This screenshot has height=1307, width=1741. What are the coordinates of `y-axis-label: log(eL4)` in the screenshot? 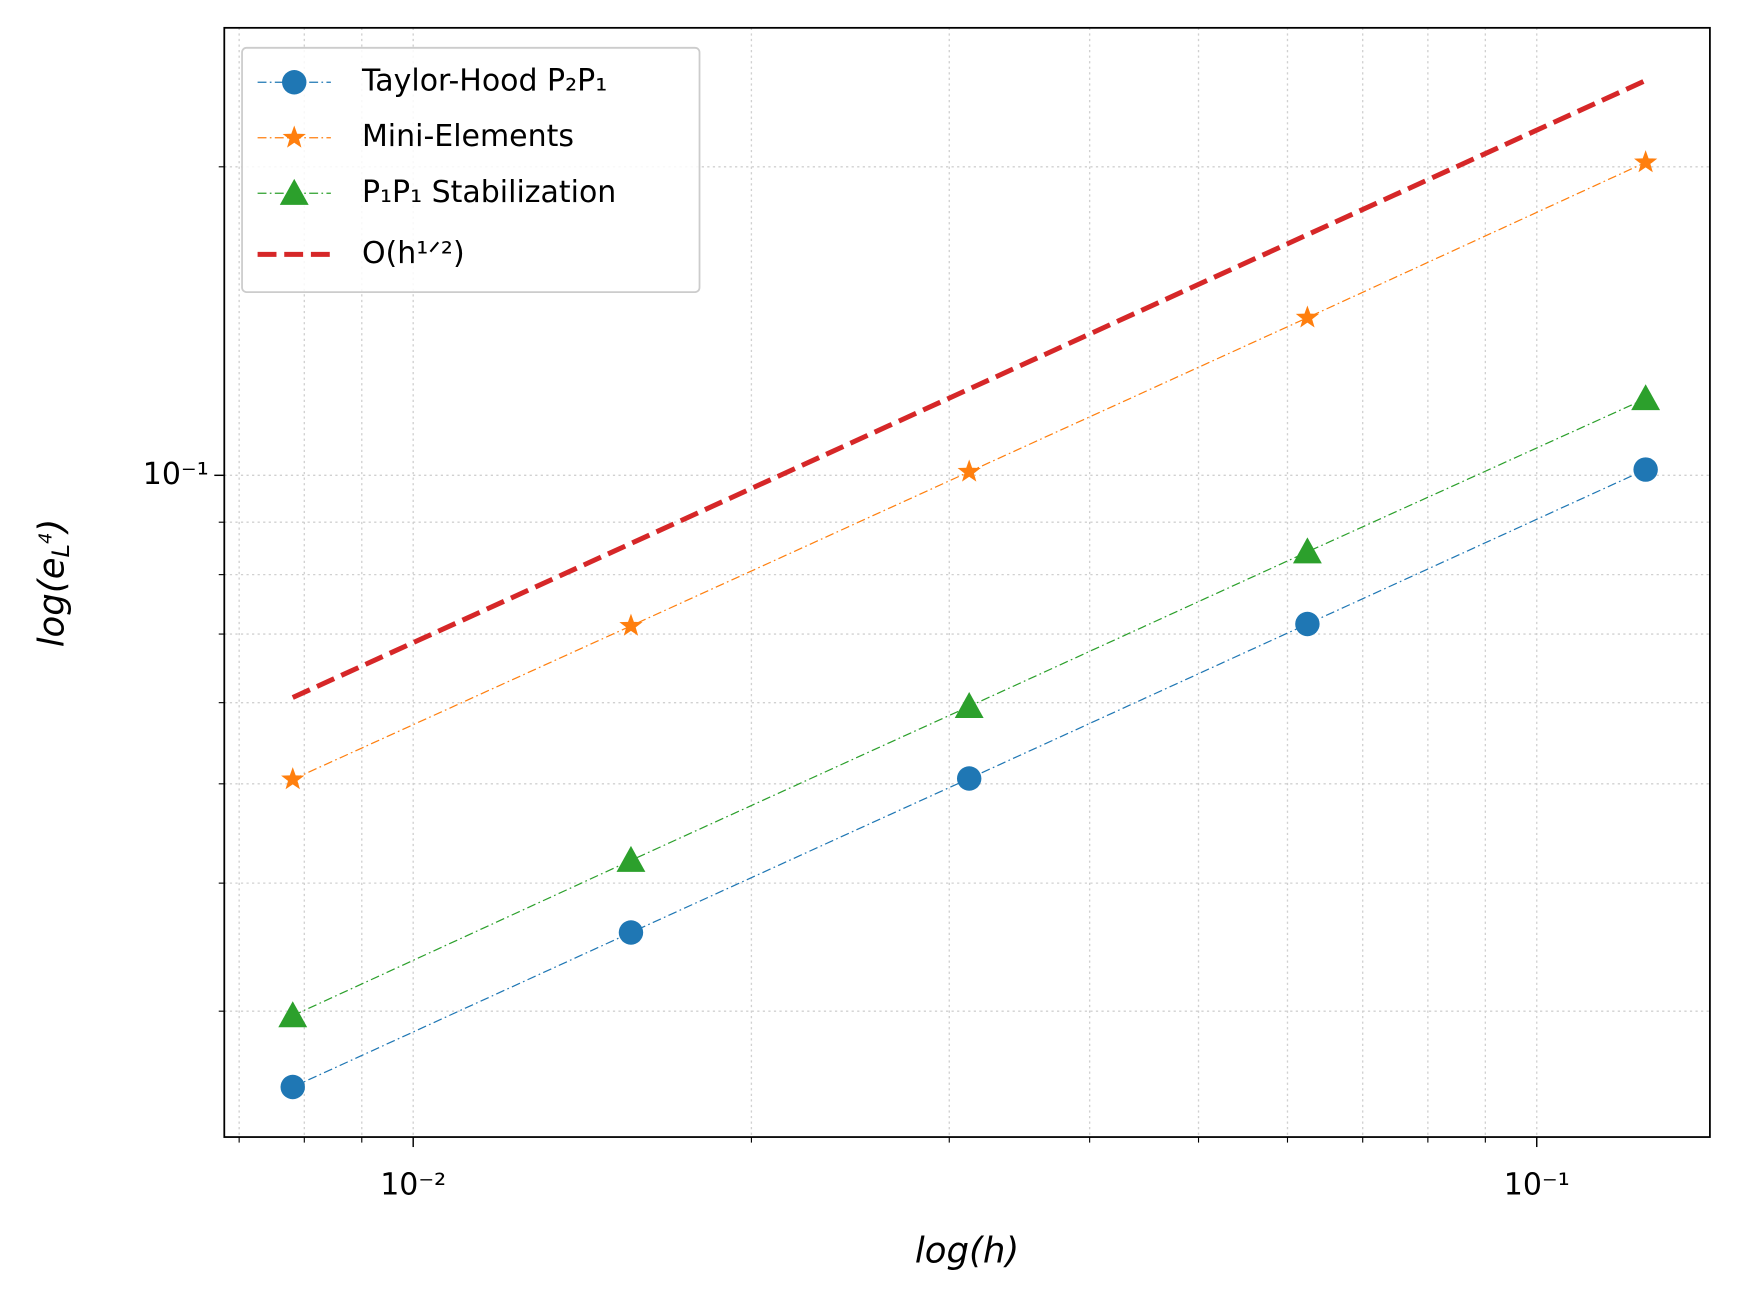 It's located at (53, 583).